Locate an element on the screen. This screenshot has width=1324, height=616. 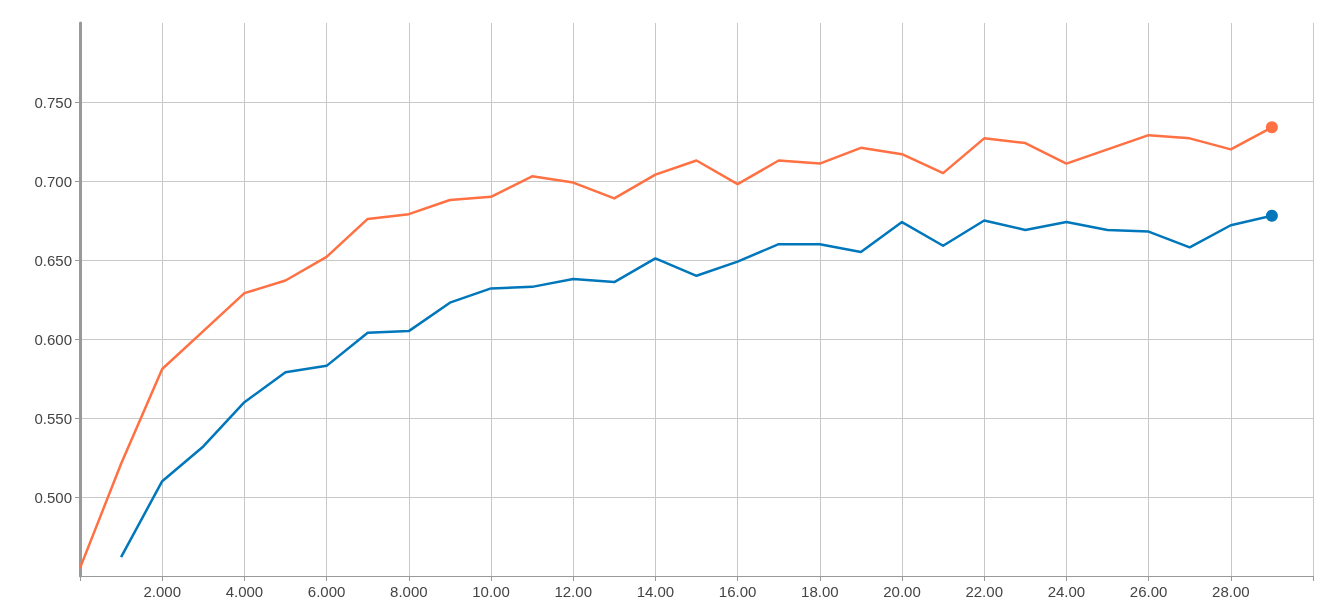
x-tick-label: 22.00 is located at coordinates (984, 591).